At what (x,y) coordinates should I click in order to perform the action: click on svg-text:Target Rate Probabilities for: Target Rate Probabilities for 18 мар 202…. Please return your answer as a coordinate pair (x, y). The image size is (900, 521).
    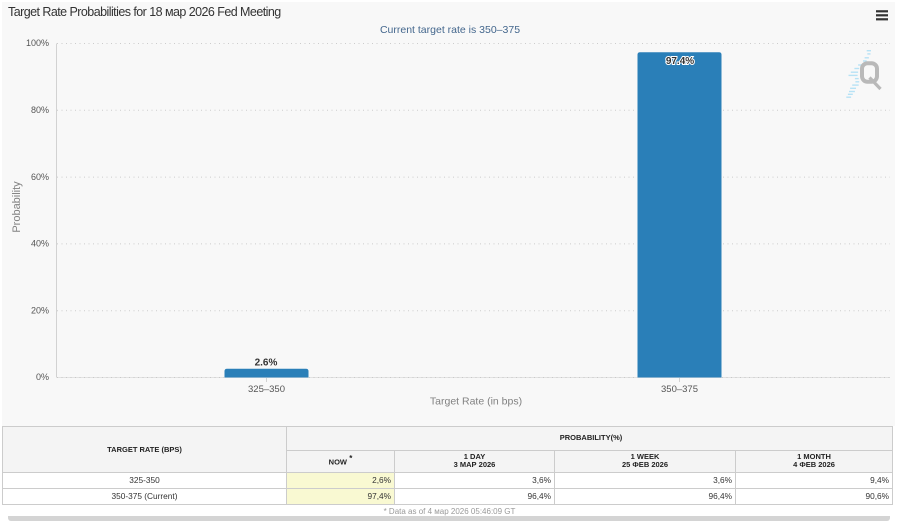
    Looking at the image, I should click on (144, 12).